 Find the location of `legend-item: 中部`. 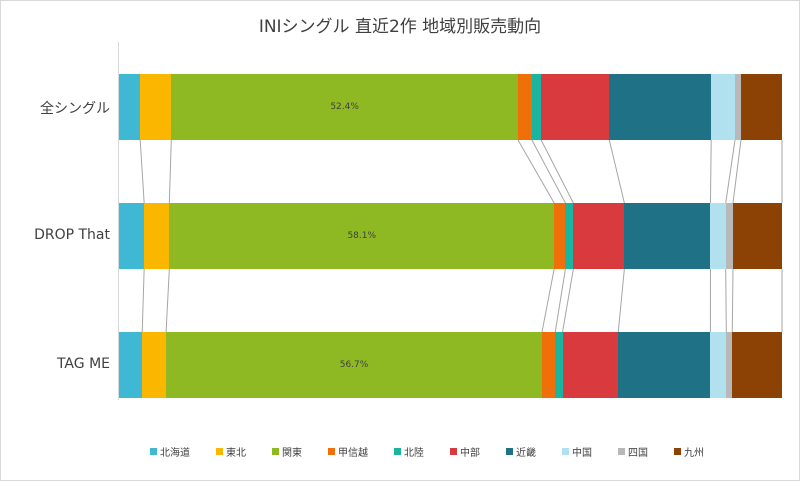

legend-item: 中部 is located at coordinates (465, 451).